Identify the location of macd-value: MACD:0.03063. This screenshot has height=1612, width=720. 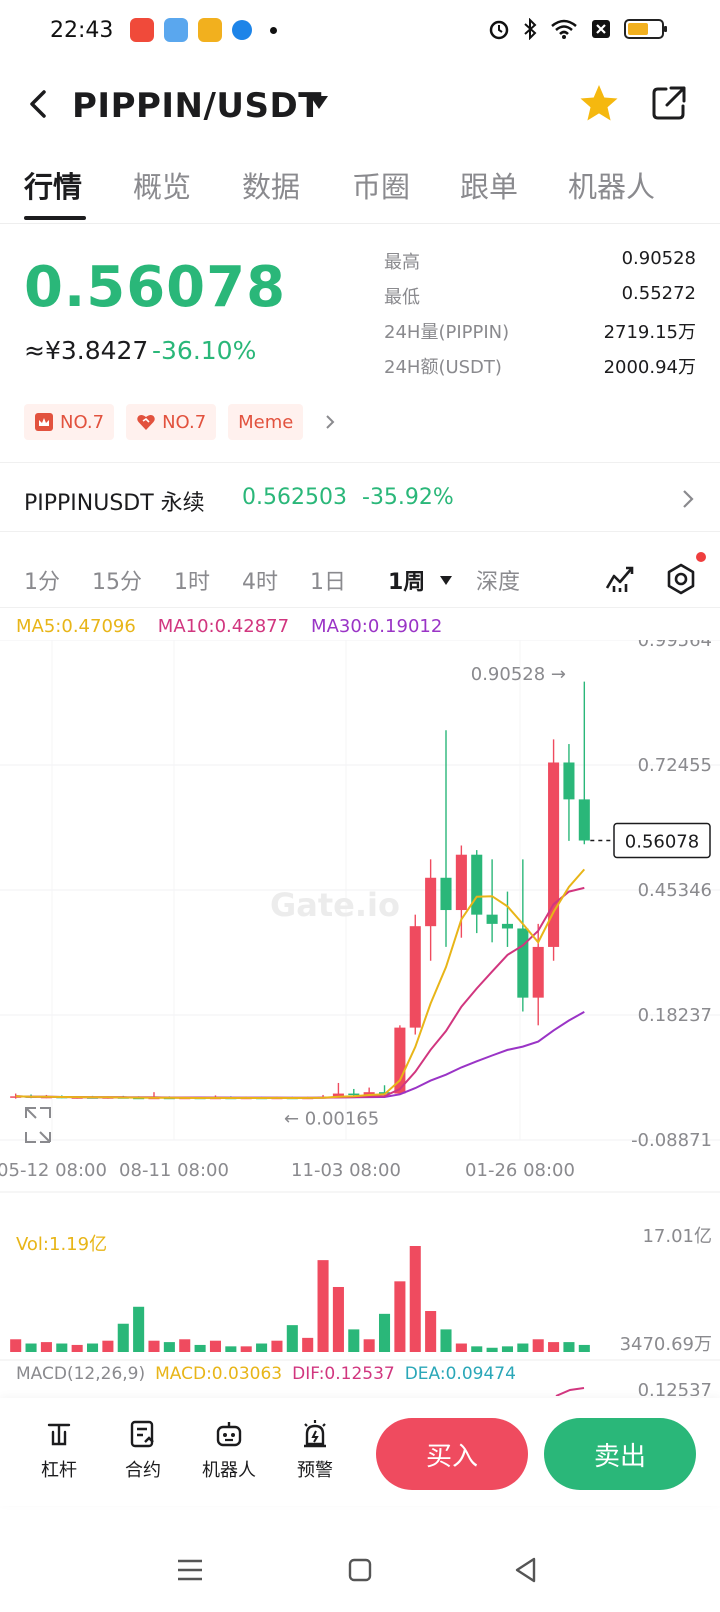
(219, 1374).